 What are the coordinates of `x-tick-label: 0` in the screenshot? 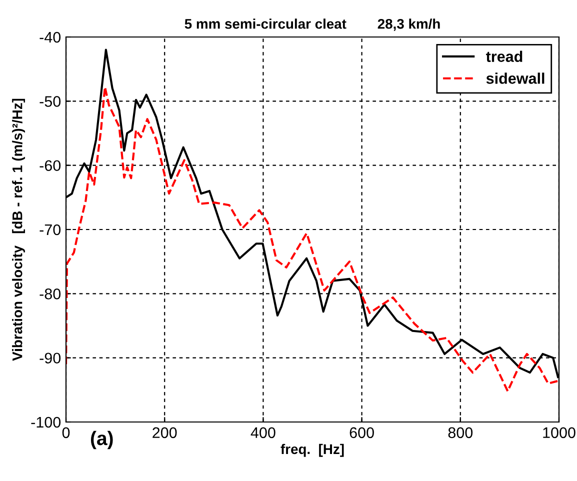 It's located at (66, 432).